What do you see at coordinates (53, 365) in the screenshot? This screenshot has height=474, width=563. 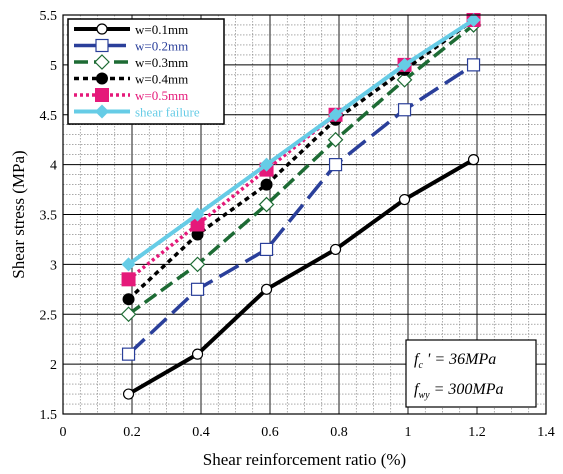 I see `y-tick-label: 2` at bounding box center [53, 365].